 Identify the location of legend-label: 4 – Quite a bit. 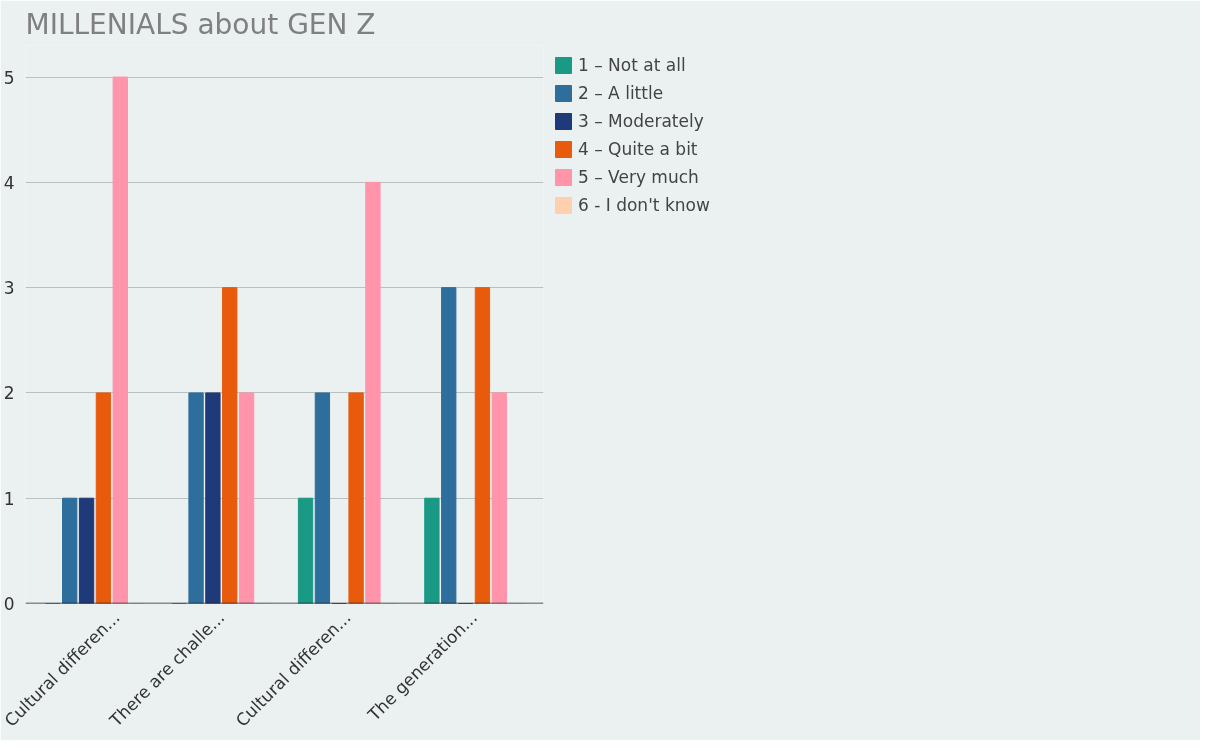
(638, 149).